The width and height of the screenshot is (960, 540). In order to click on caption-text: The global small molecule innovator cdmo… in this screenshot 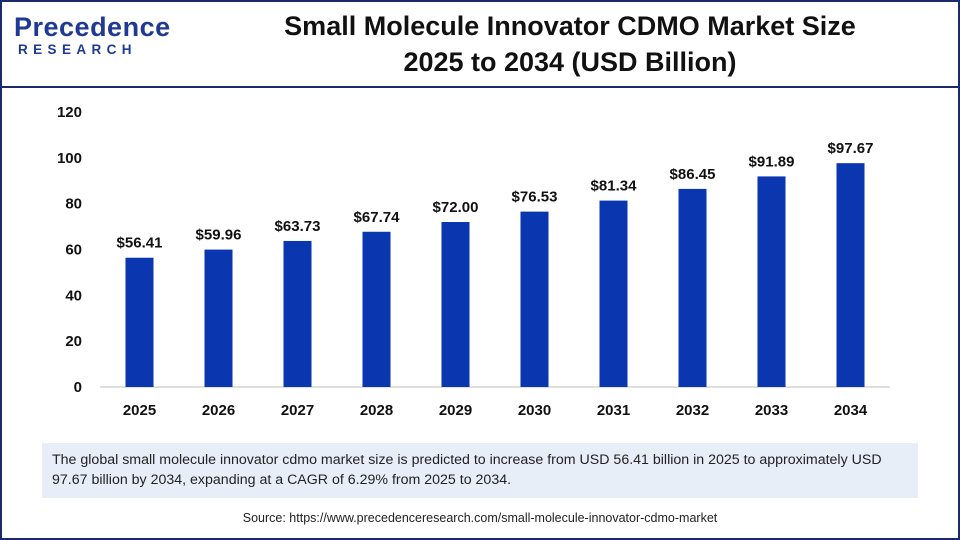, I will do `click(467, 470)`.